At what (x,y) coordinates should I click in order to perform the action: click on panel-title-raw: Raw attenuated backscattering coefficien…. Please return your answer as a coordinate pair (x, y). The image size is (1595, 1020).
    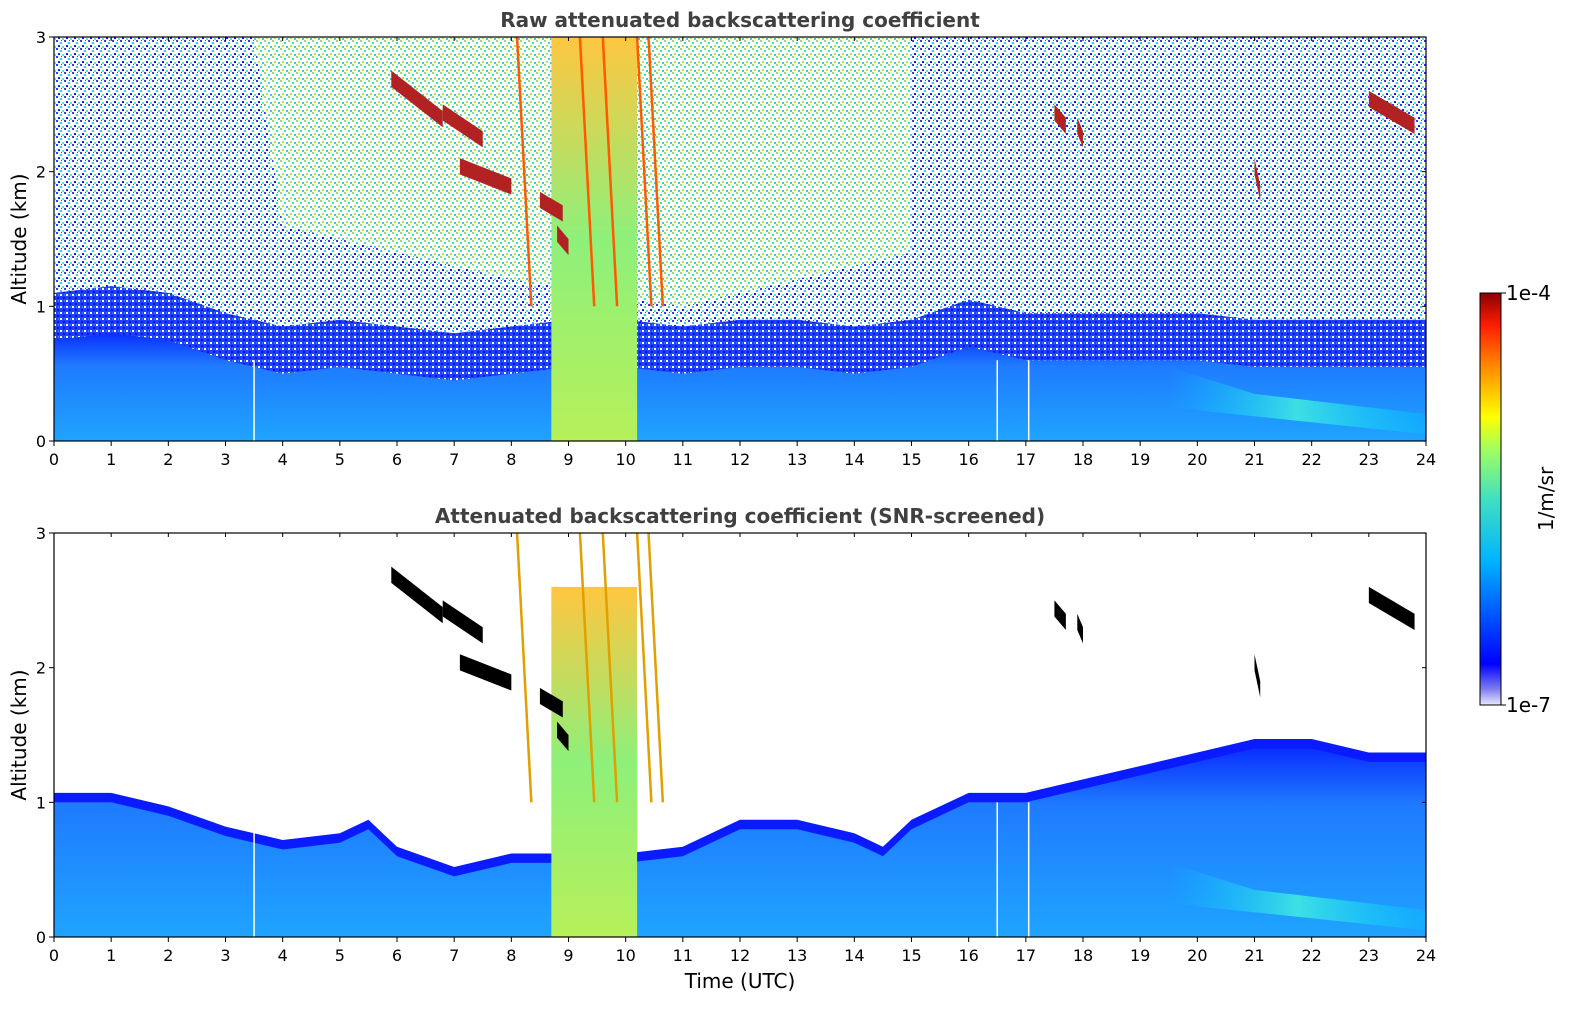
    Looking at the image, I should click on (740, 20).